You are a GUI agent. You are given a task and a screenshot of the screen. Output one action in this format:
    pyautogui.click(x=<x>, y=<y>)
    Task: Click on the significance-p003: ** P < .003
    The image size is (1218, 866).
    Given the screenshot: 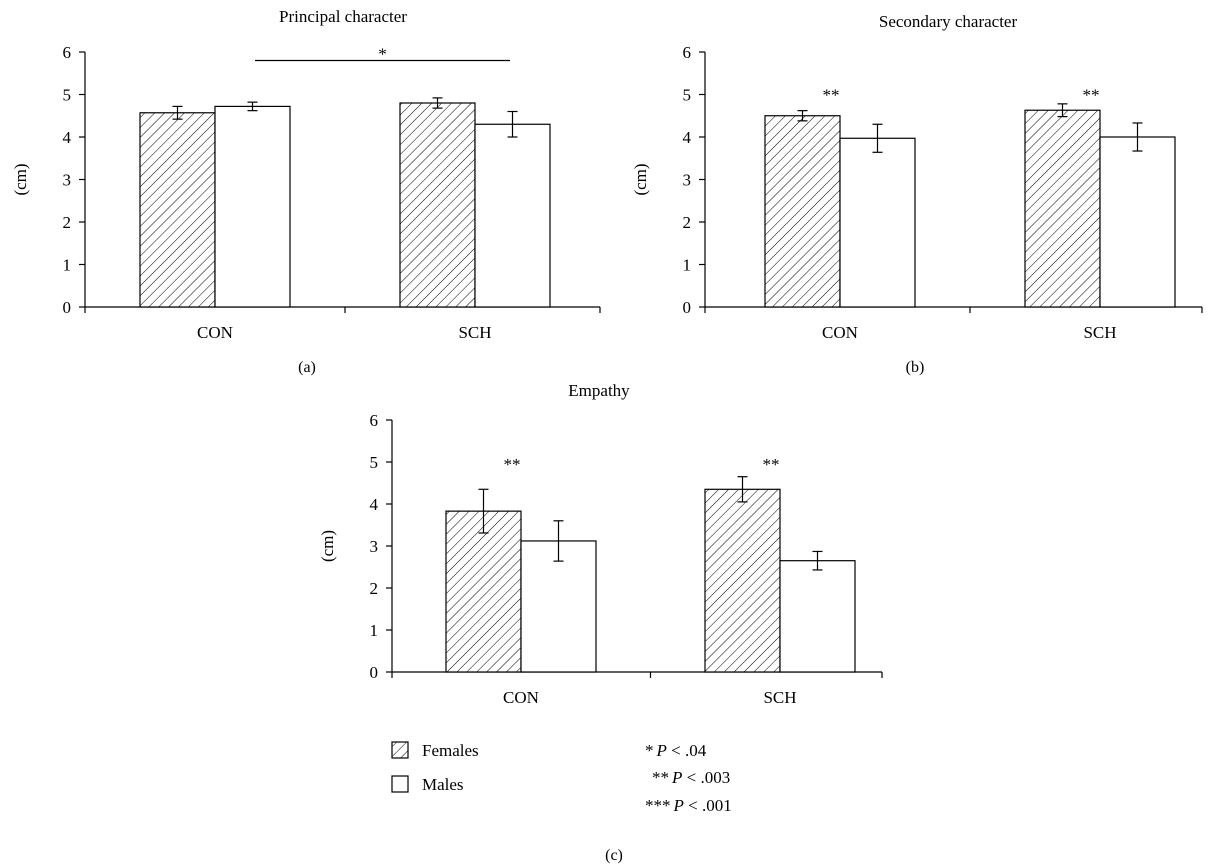 What is the action you would take?
    pyautogui.click(x=691, y=777)
    